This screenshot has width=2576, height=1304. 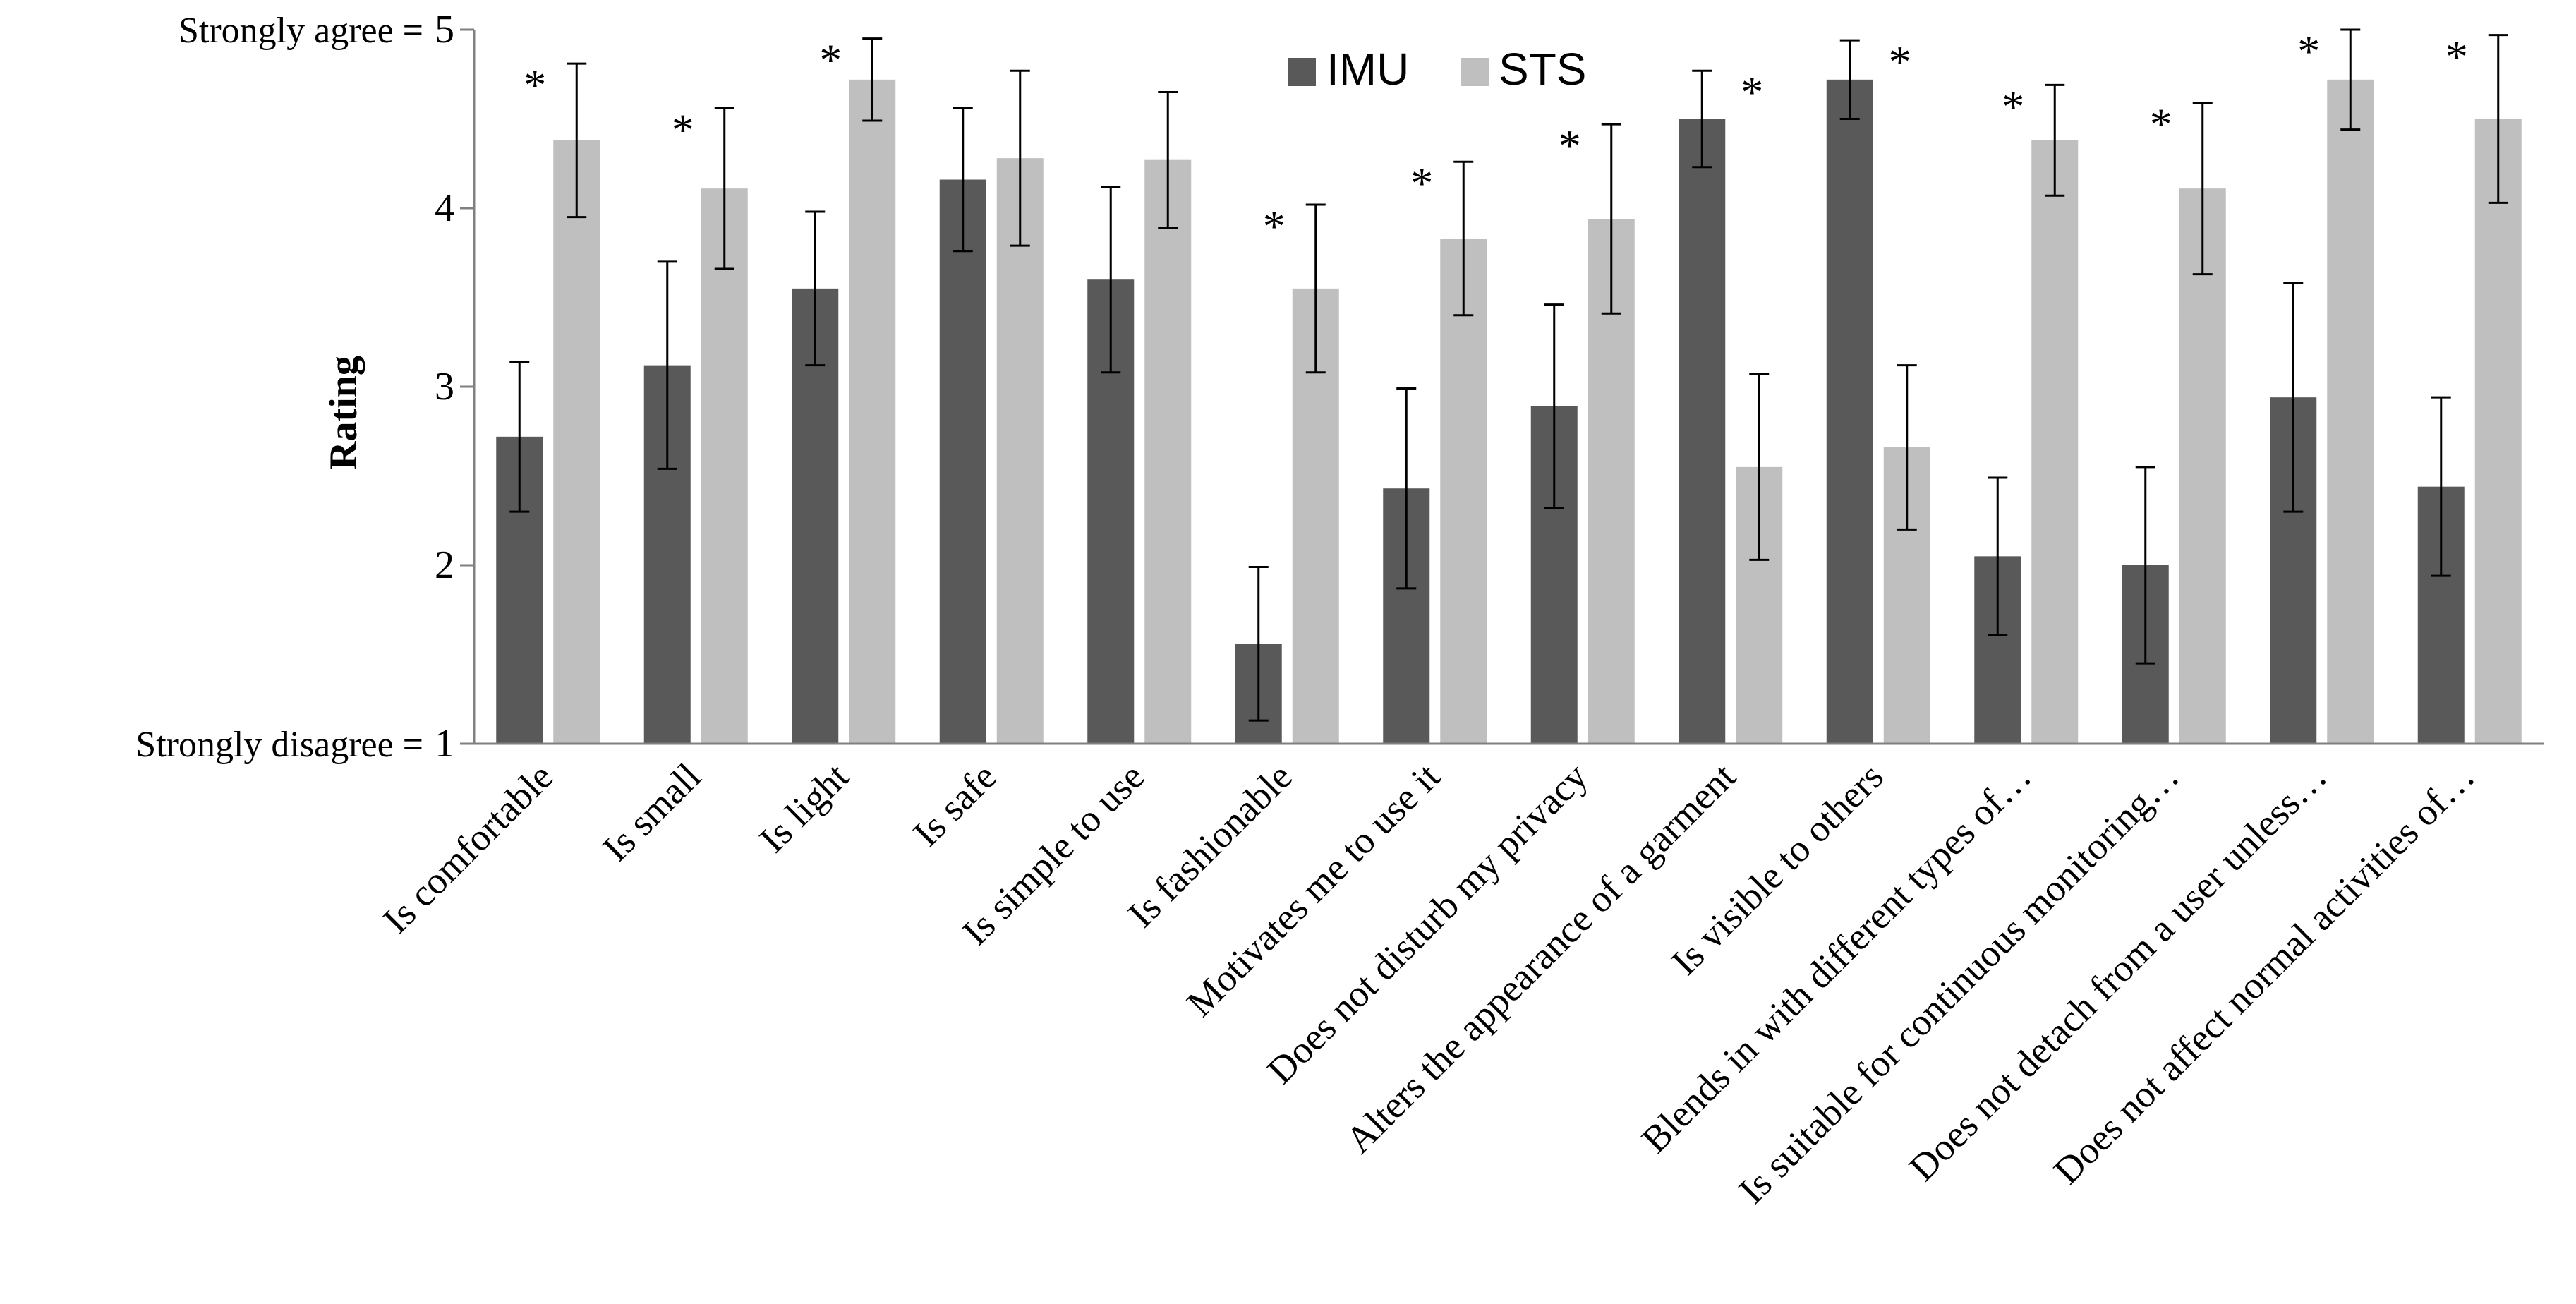 What do you see at coordinates (1168, 451) in the screenshot?
I see `bar-sts-is-simple-to-use` at bounding box center [1168, 451].